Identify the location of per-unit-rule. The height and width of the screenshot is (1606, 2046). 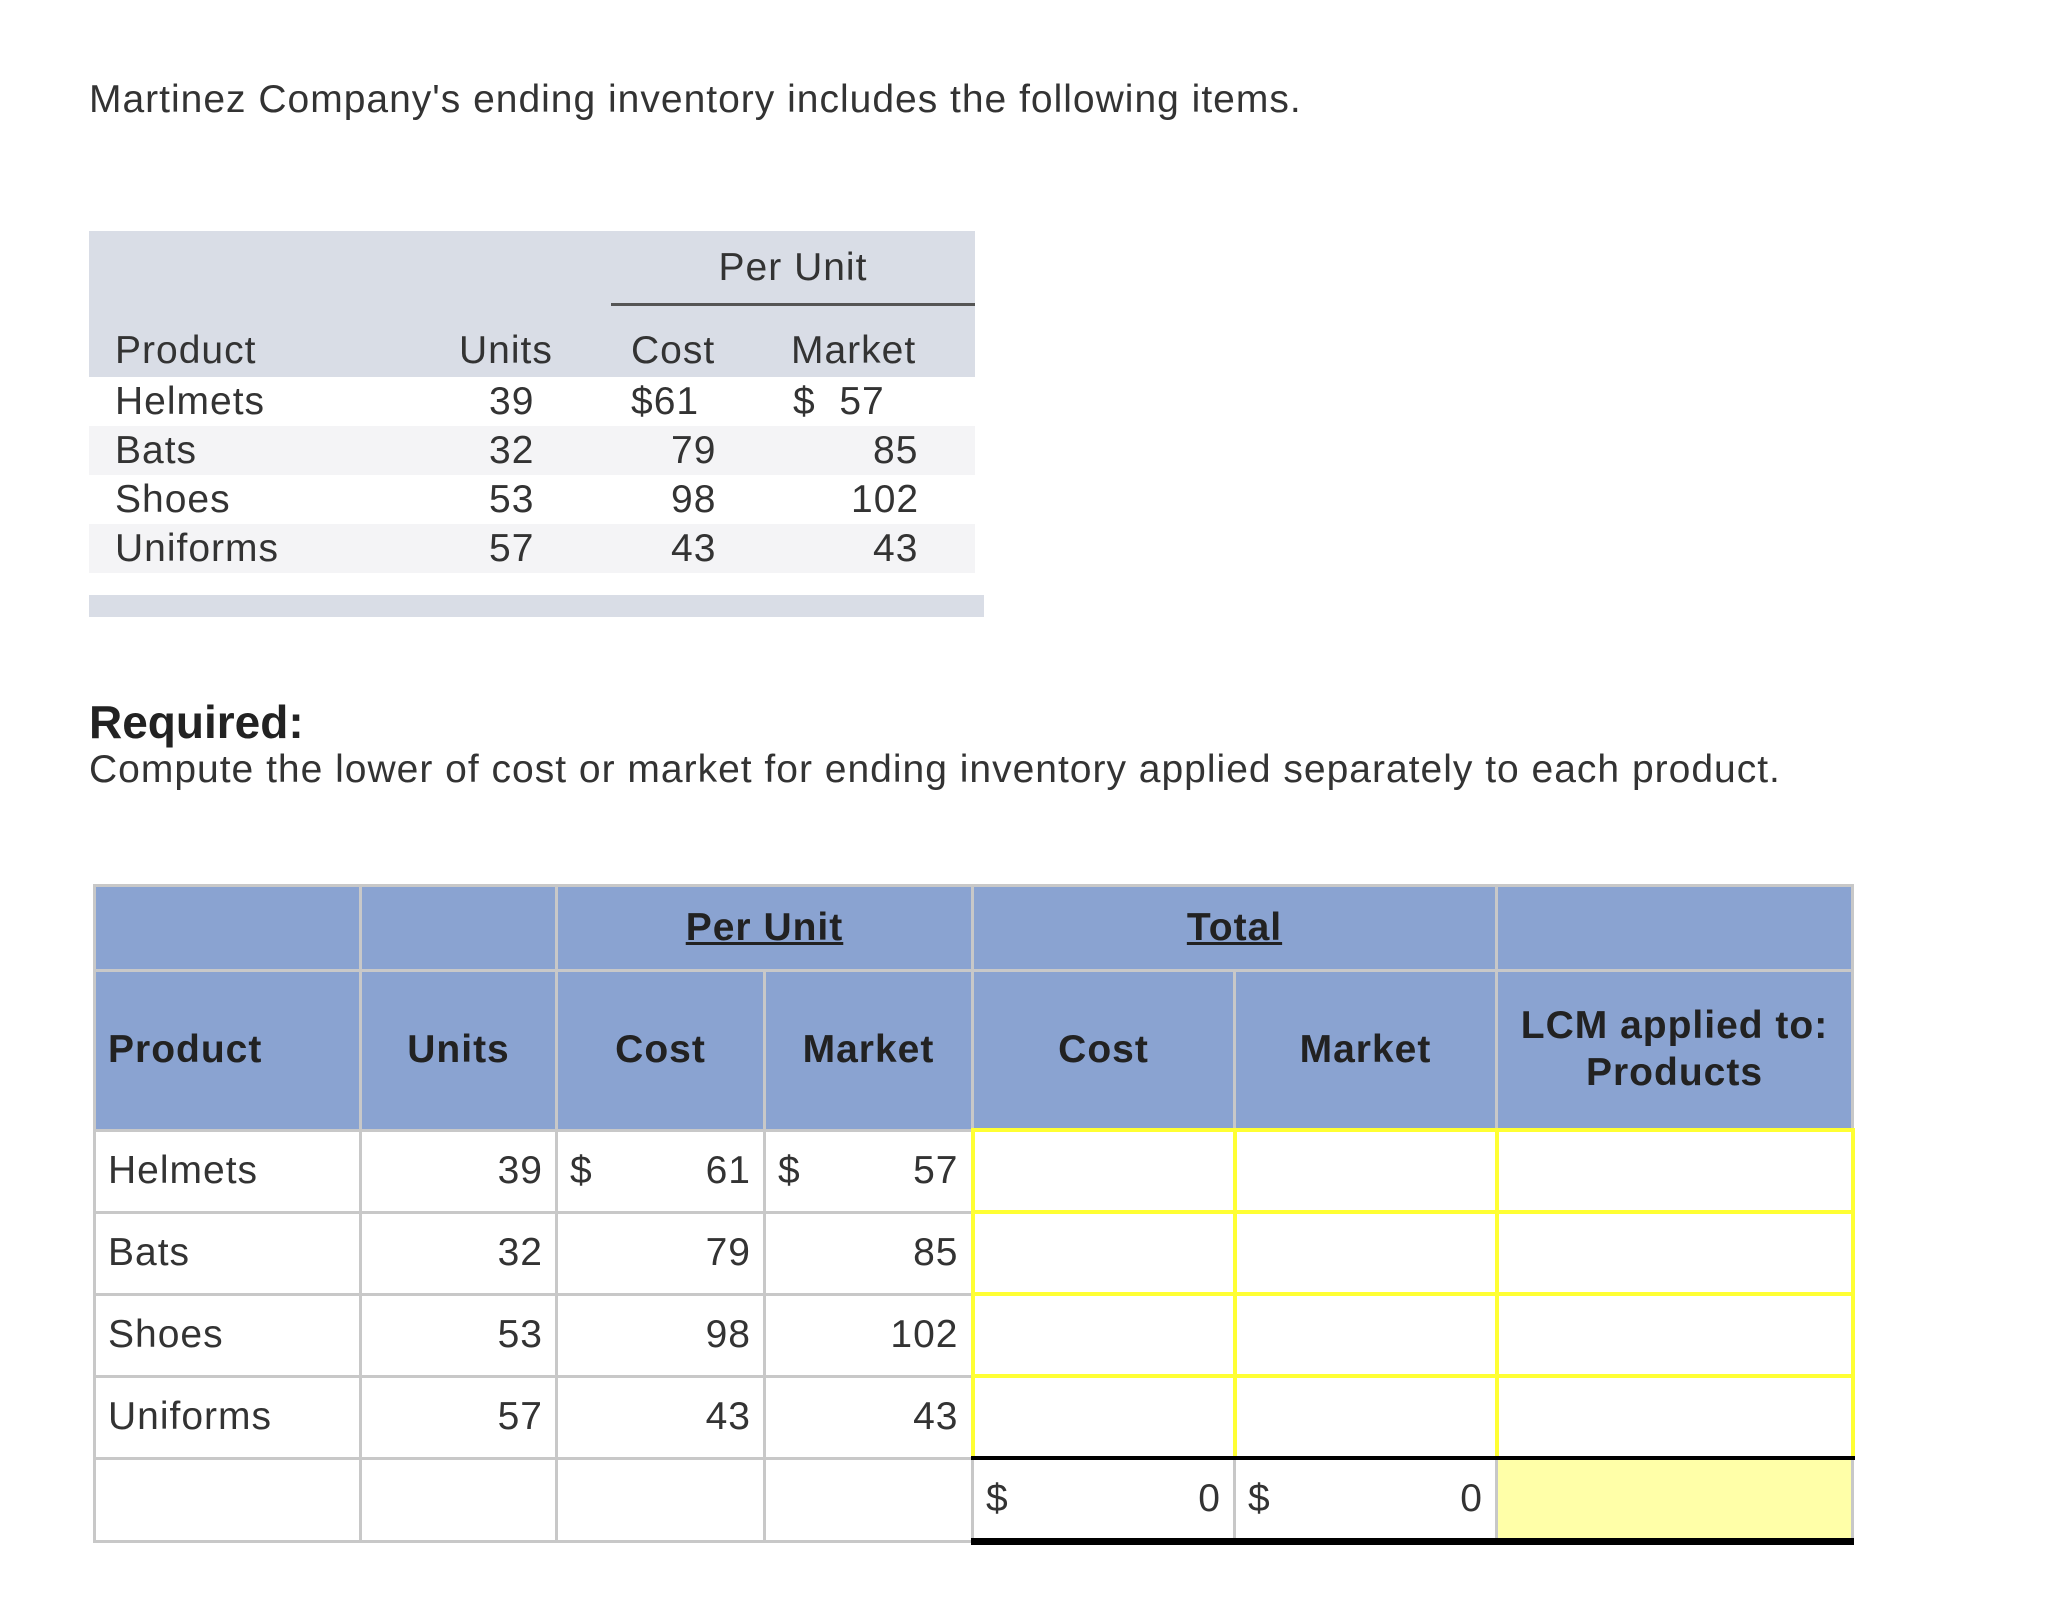
(793, 304).